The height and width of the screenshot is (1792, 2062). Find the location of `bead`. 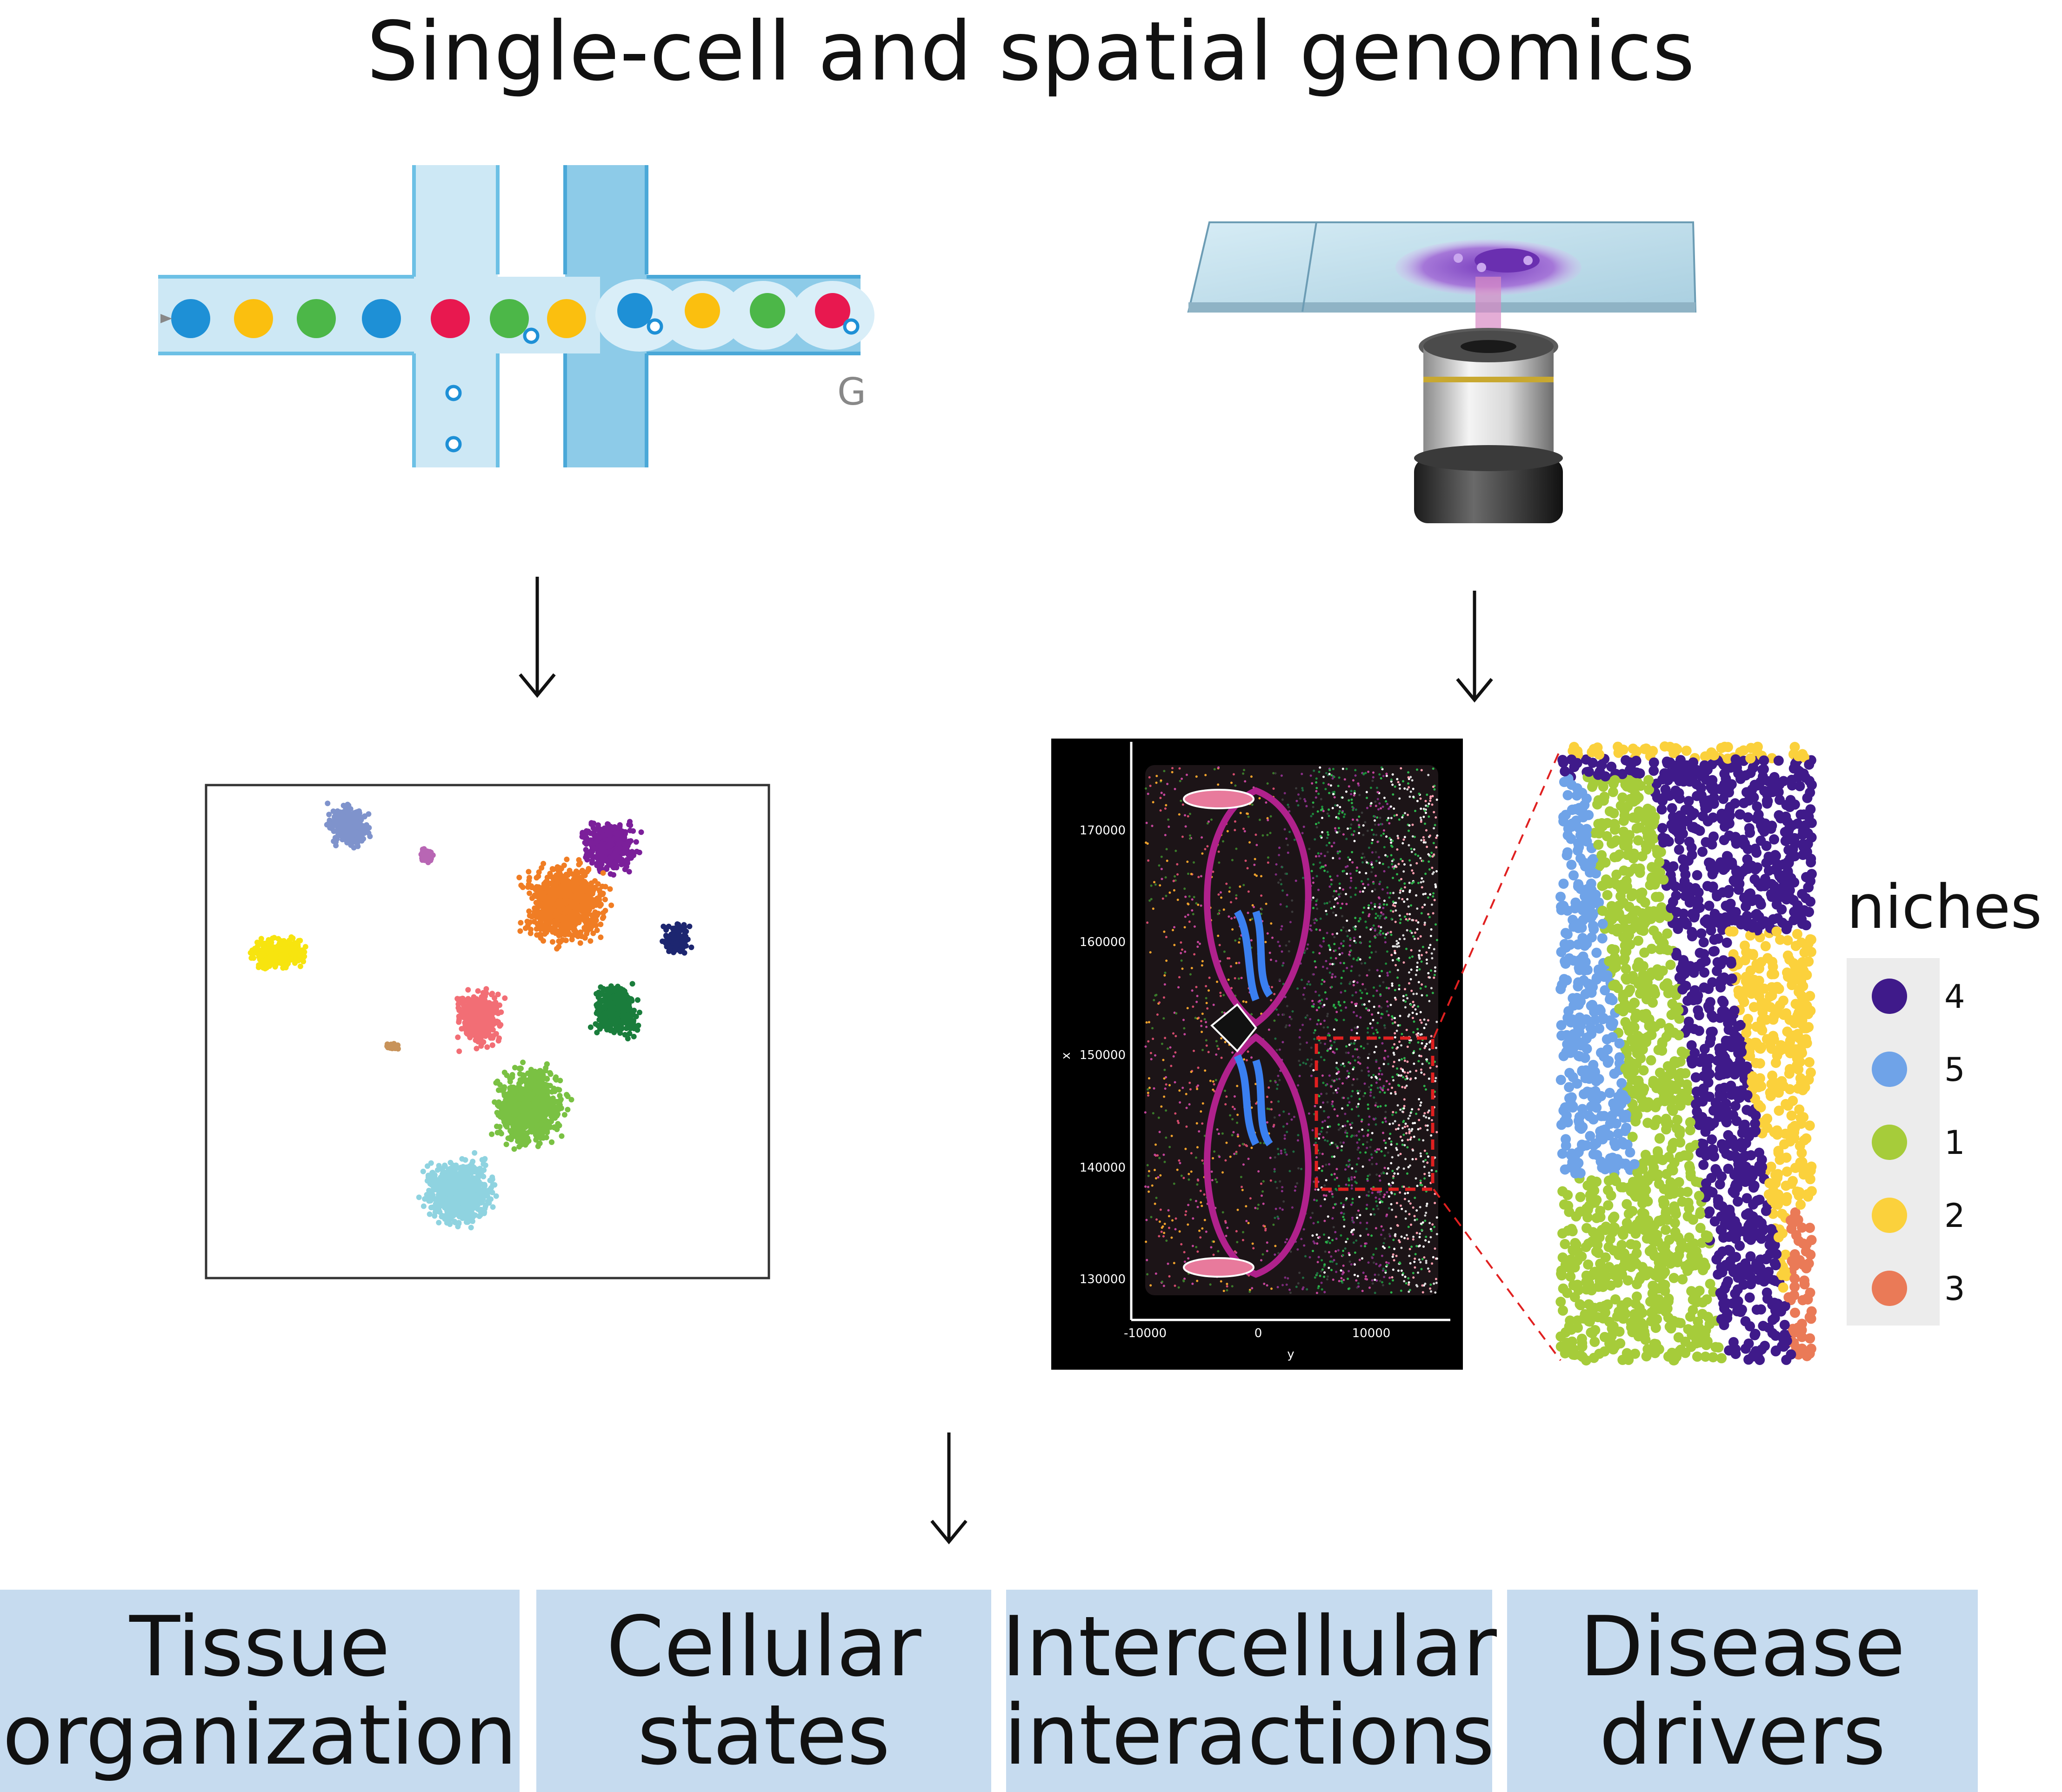

bead is located at coordinates (531, 335).